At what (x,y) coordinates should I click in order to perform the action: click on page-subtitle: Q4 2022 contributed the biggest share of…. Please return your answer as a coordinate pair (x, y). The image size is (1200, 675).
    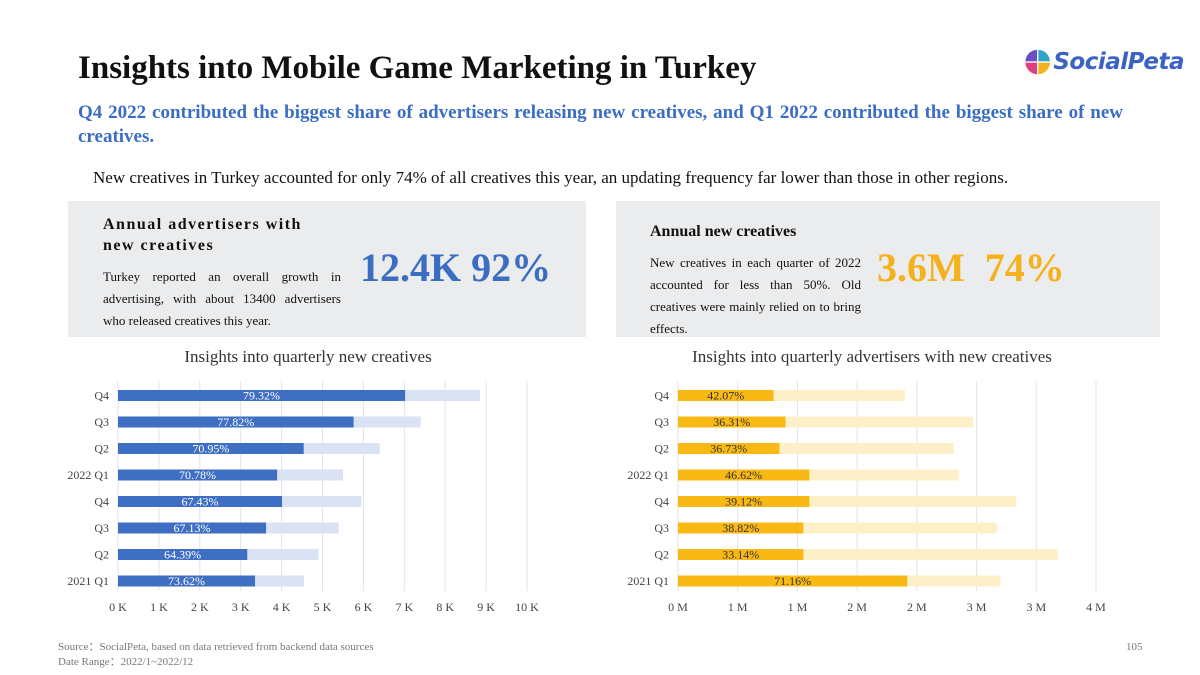
    Looking at the image, I should click on (600, 124).